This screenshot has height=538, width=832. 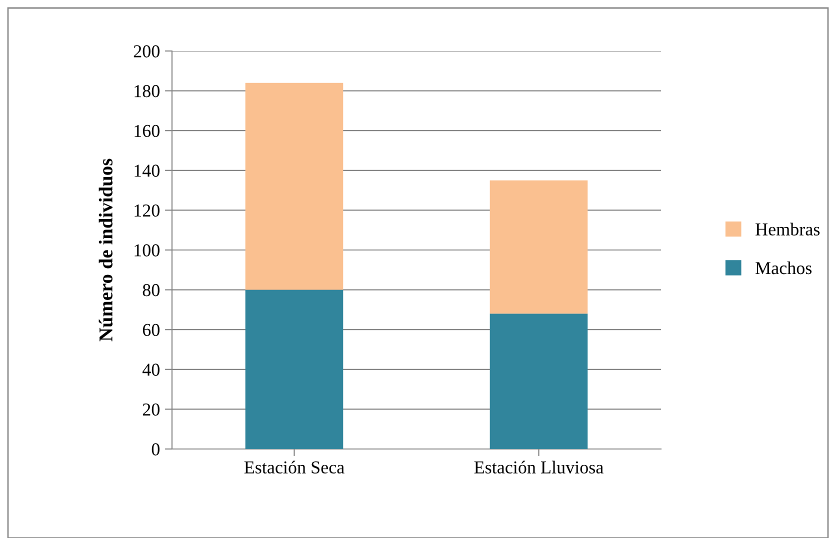 I want to click on y-axis-title: Número de individuos, so click(x=105, y=250).